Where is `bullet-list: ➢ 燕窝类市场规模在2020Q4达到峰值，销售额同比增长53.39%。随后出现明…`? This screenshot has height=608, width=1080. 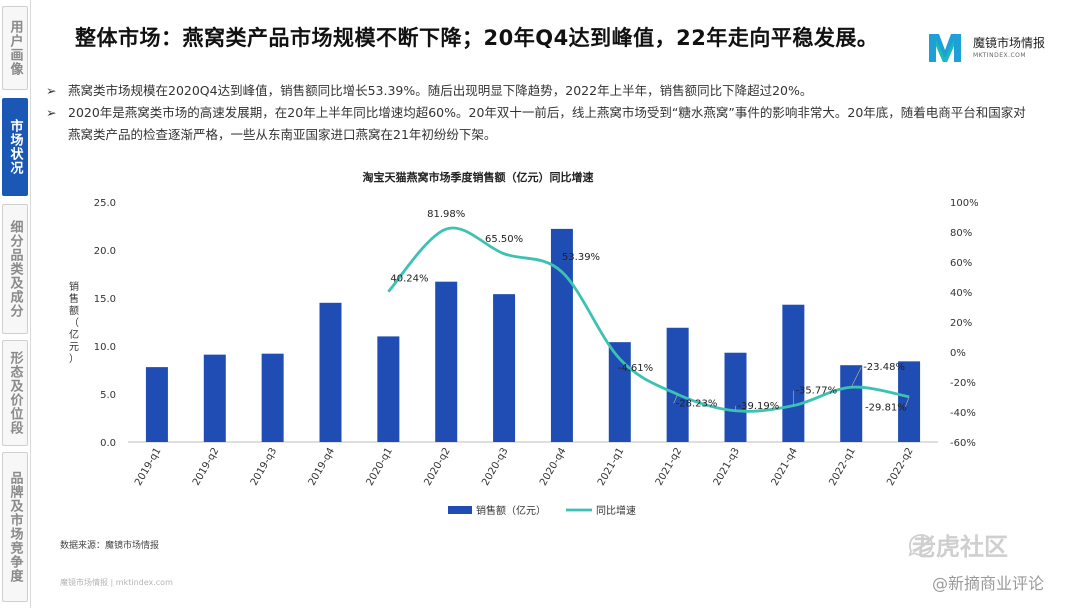
bullet-list: ➢ 燕窝类市场规模在2020Q4达到峰值，销售额同比增长53.39%。随后出现明… is located at coordinates (541, 113).